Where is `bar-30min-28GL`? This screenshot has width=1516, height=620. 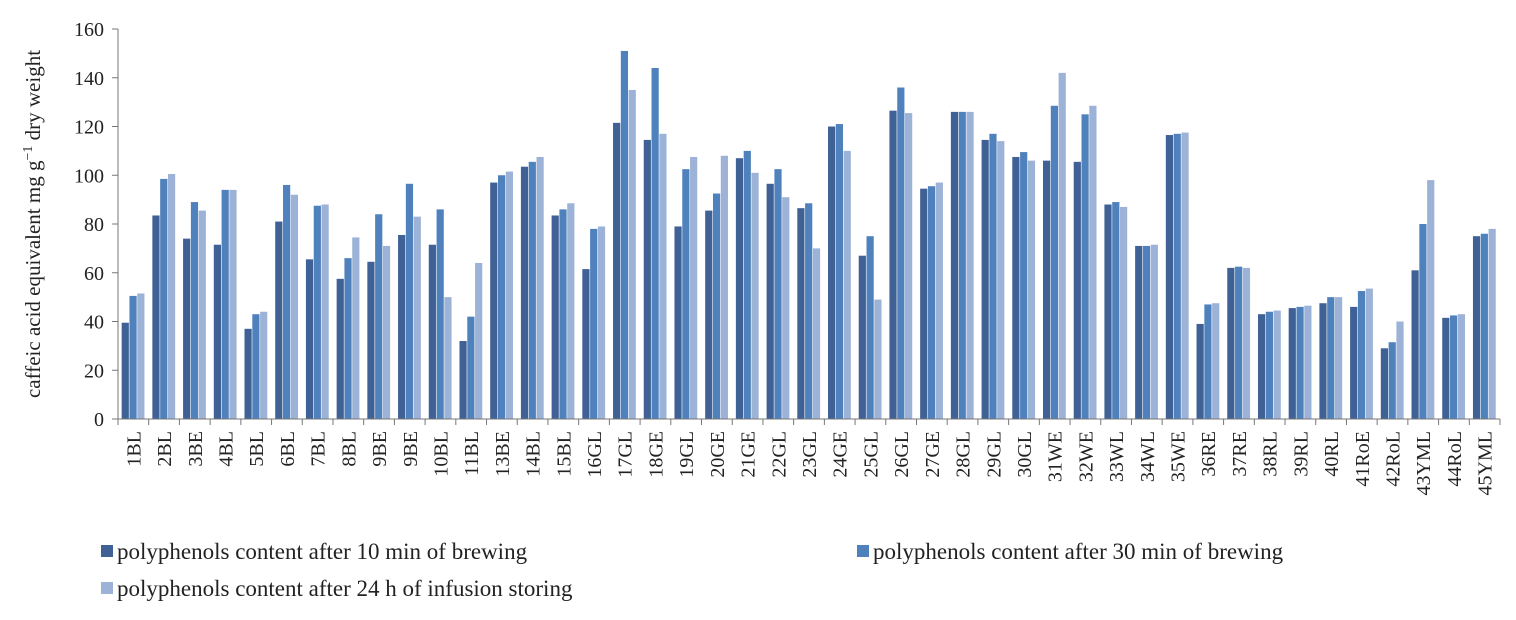 bar-30min-28GL is located at coordinates (962, 265).